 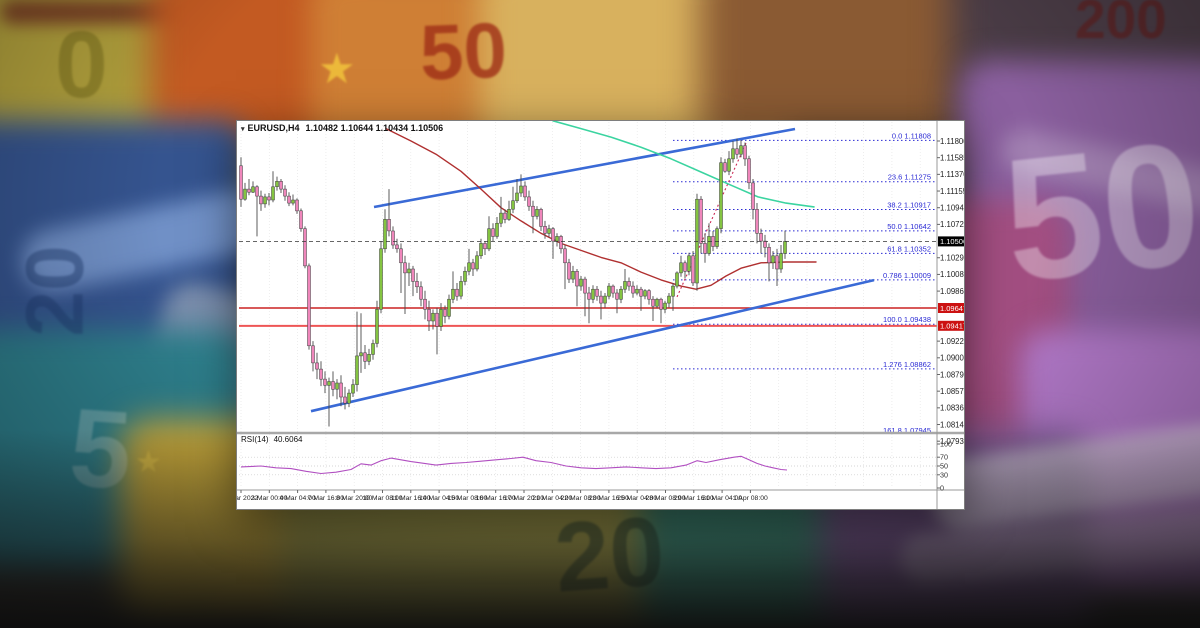 What do you see at coordinates (55, 291) in the screenshot?
I see `banknote-numeral: 20` at bounding box center [55, 291].